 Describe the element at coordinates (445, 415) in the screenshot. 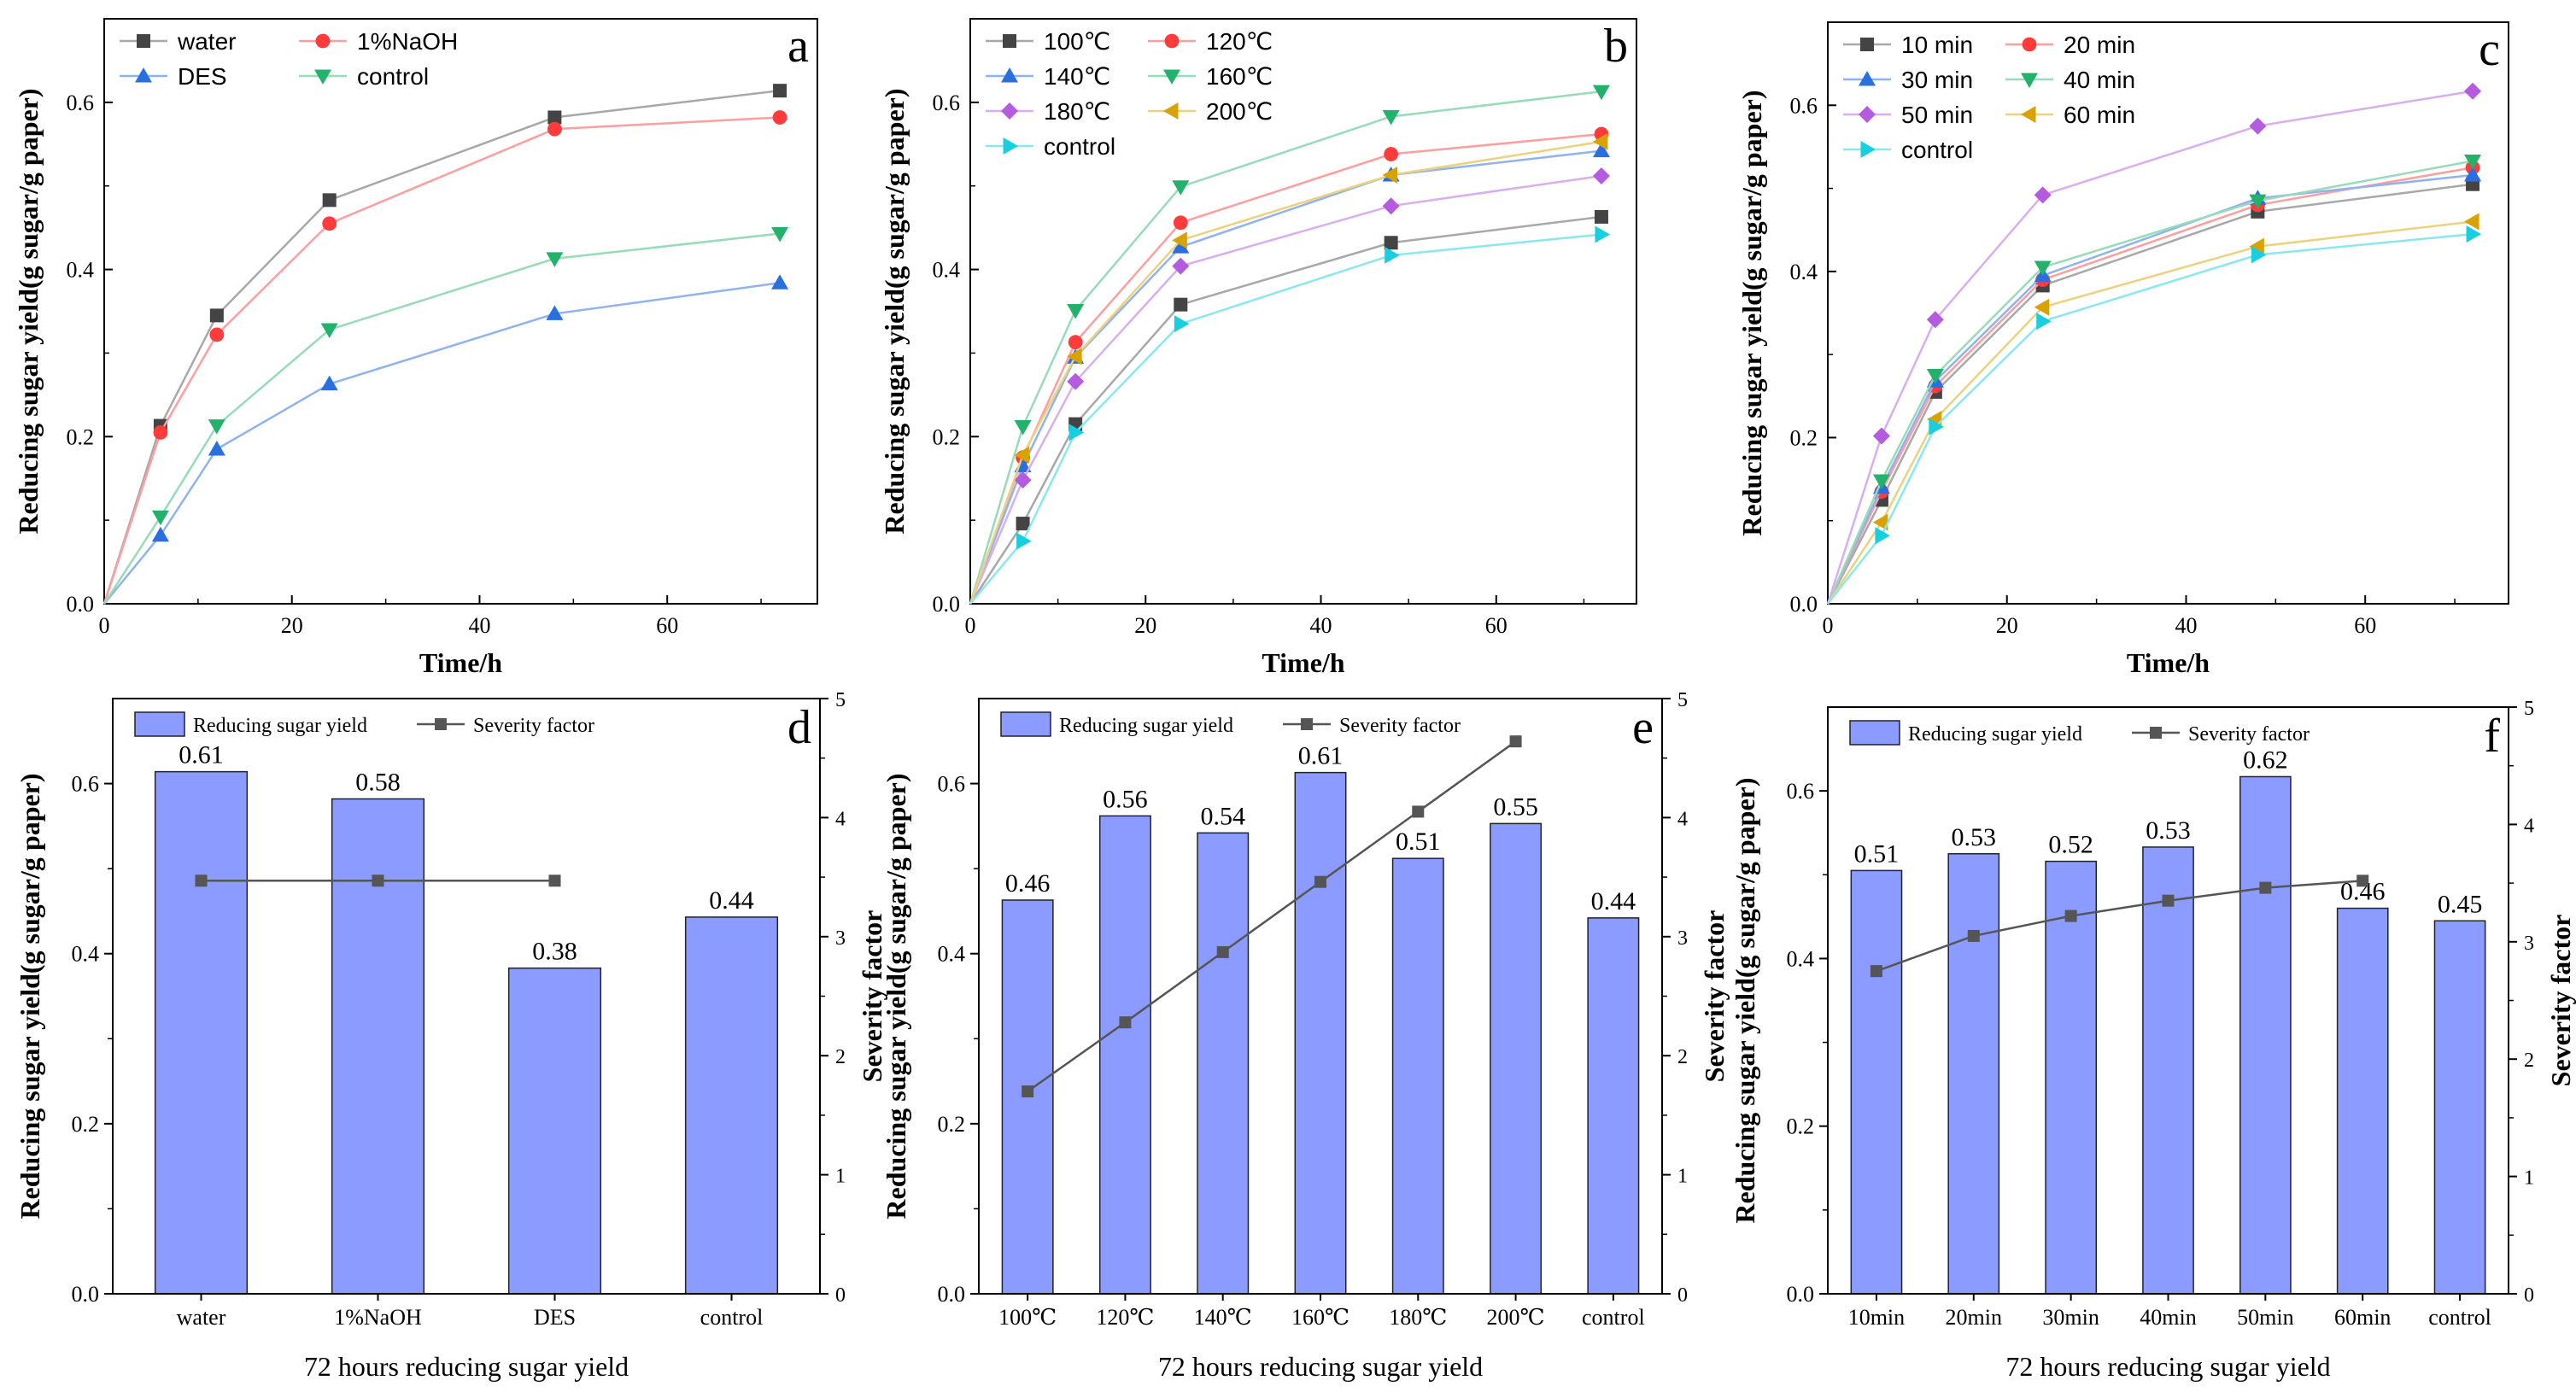

I see `series-control` at that location.